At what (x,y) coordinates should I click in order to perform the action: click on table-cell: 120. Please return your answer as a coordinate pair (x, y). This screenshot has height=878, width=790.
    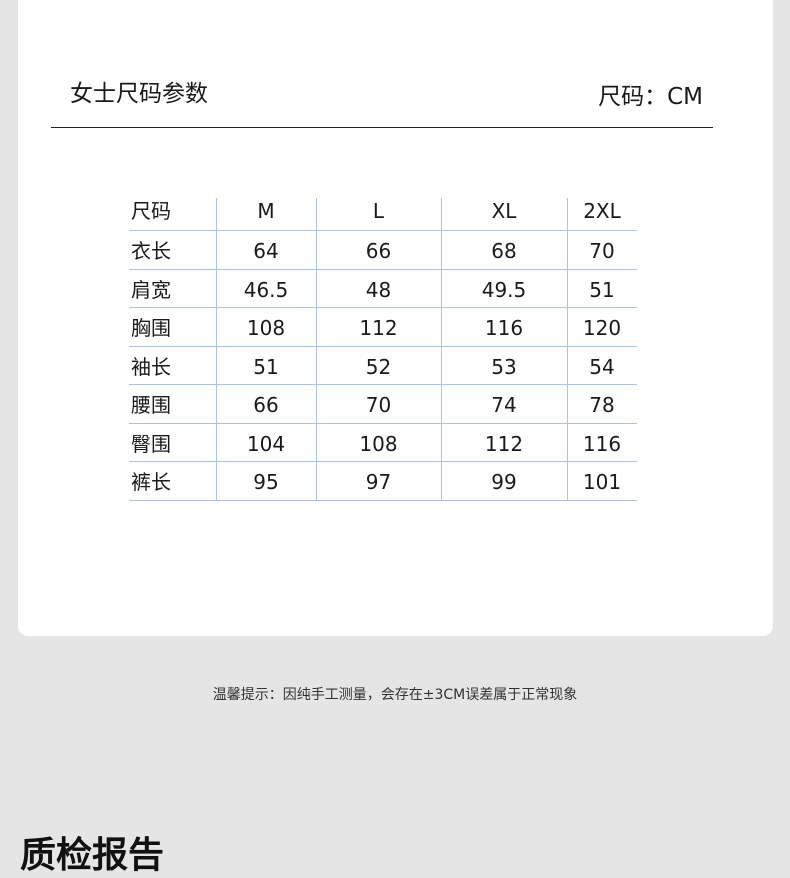
    Looking at the image, I should click on (602, 328).